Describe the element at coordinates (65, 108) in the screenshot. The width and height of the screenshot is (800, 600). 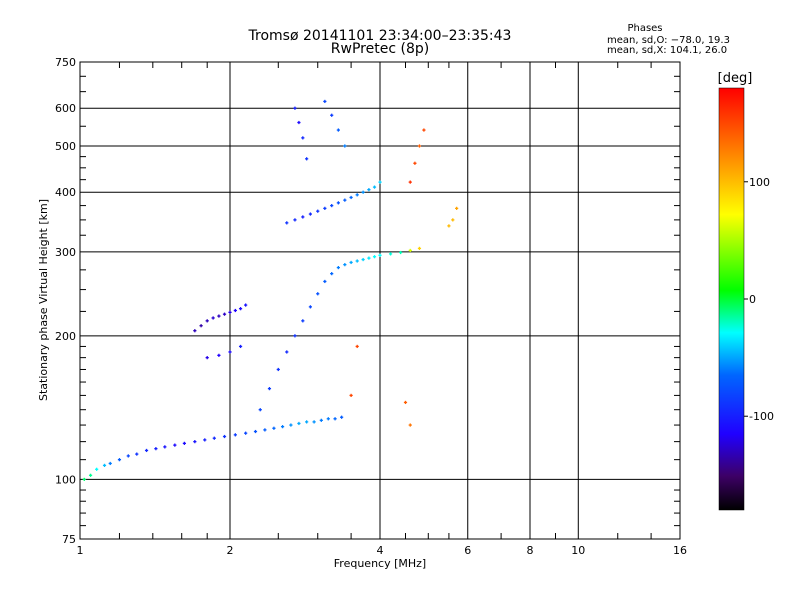
I see `y-tick-label: 600` at that location.